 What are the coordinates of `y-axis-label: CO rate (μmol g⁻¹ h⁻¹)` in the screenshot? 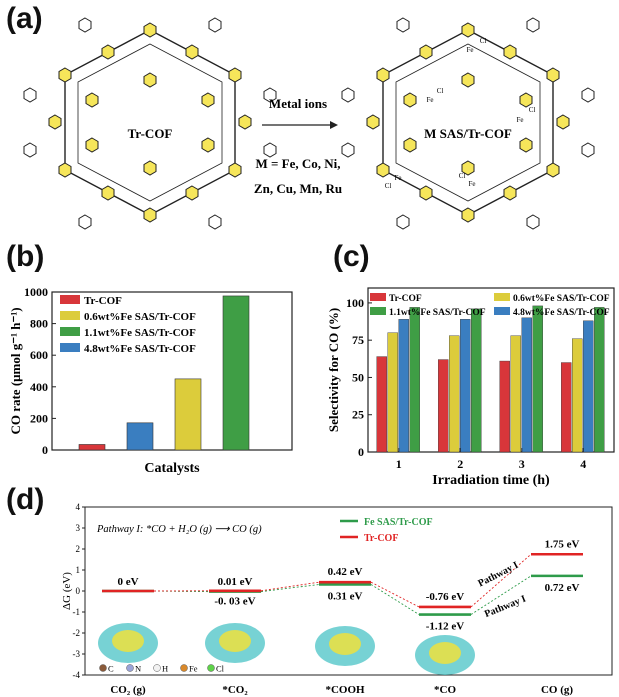 It's located at (15, 370).